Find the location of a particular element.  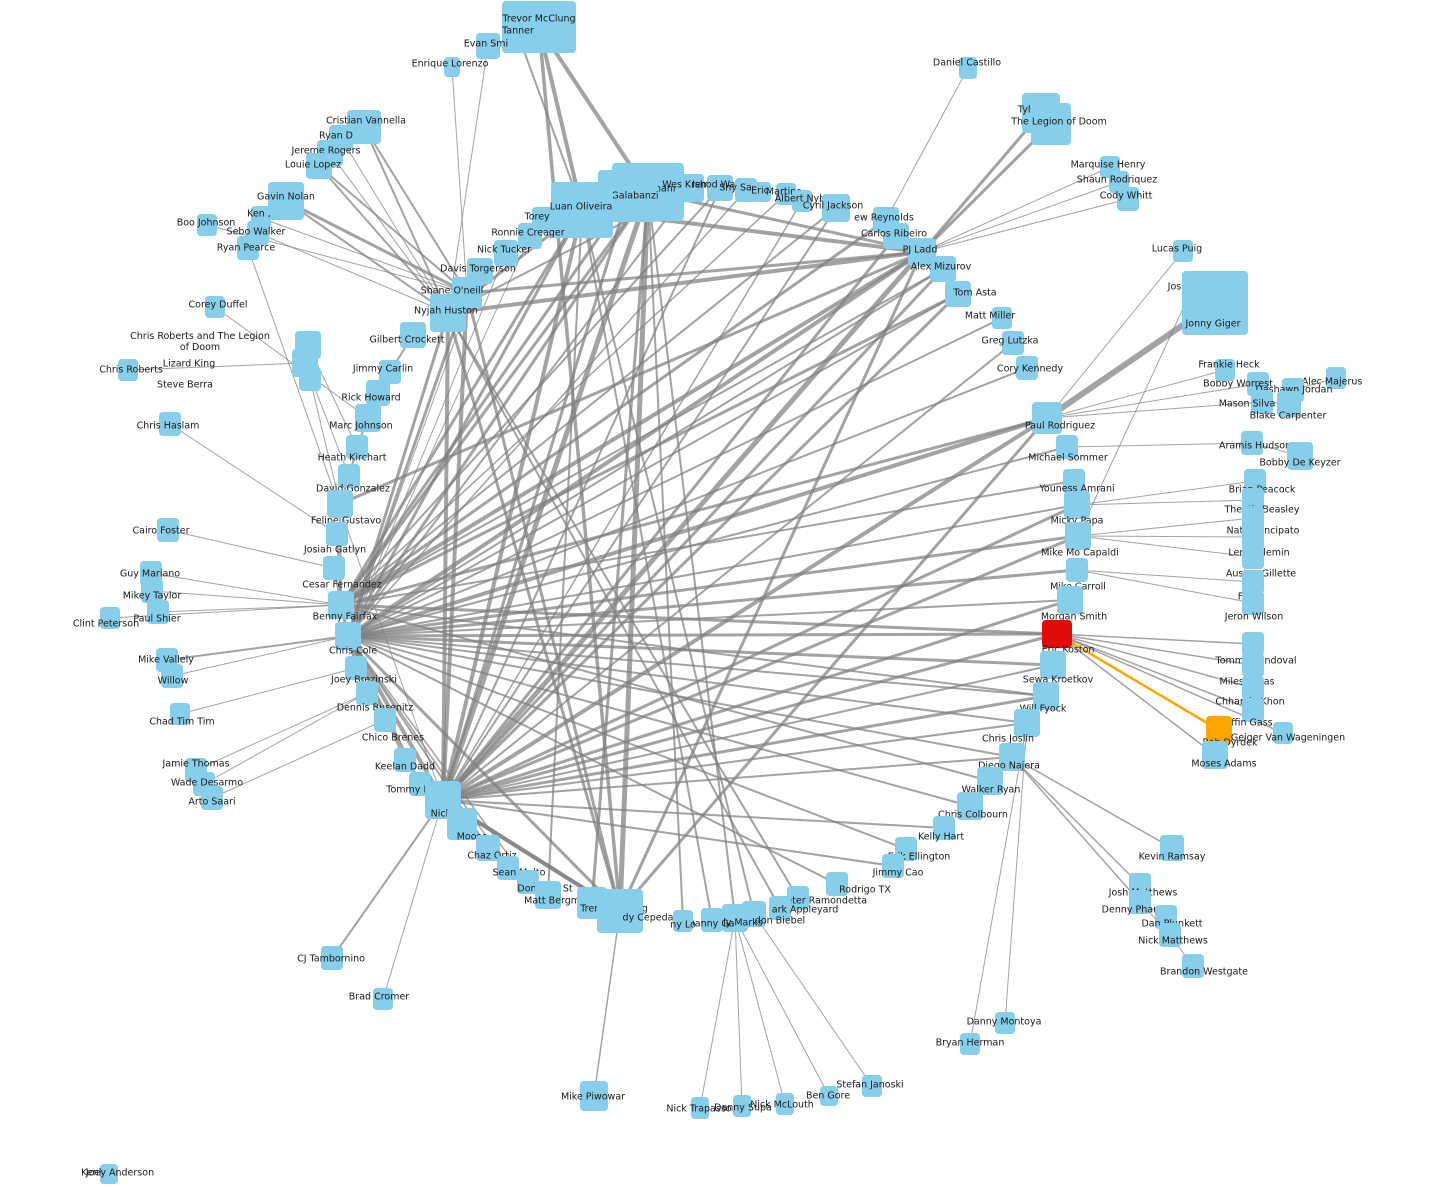

graph-node-morgan-smith is located at coordinates (1070, 600).